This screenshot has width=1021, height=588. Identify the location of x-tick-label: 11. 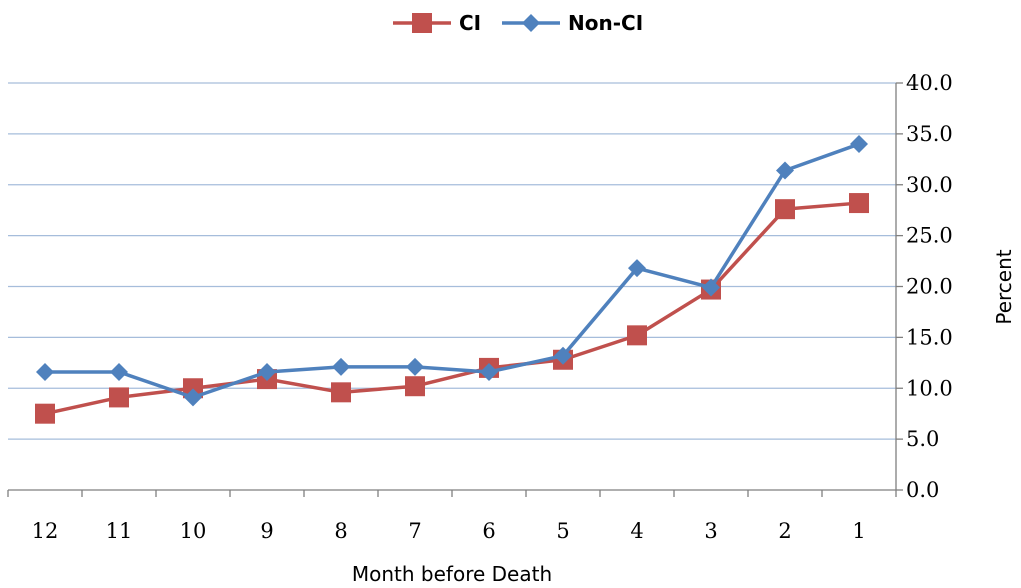
(119, 531).